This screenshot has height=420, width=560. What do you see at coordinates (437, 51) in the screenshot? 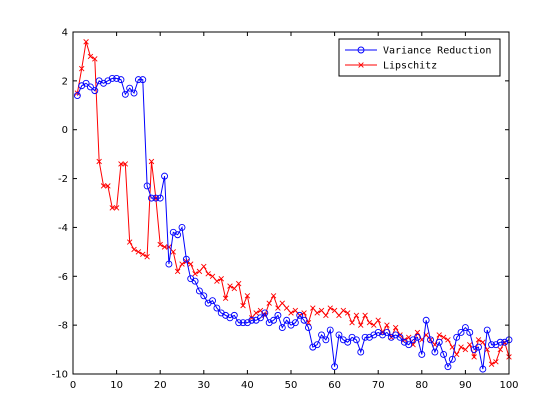
I see `legend-label-variance-reduction: Variance Reduction` at bounding box center [437, 51].